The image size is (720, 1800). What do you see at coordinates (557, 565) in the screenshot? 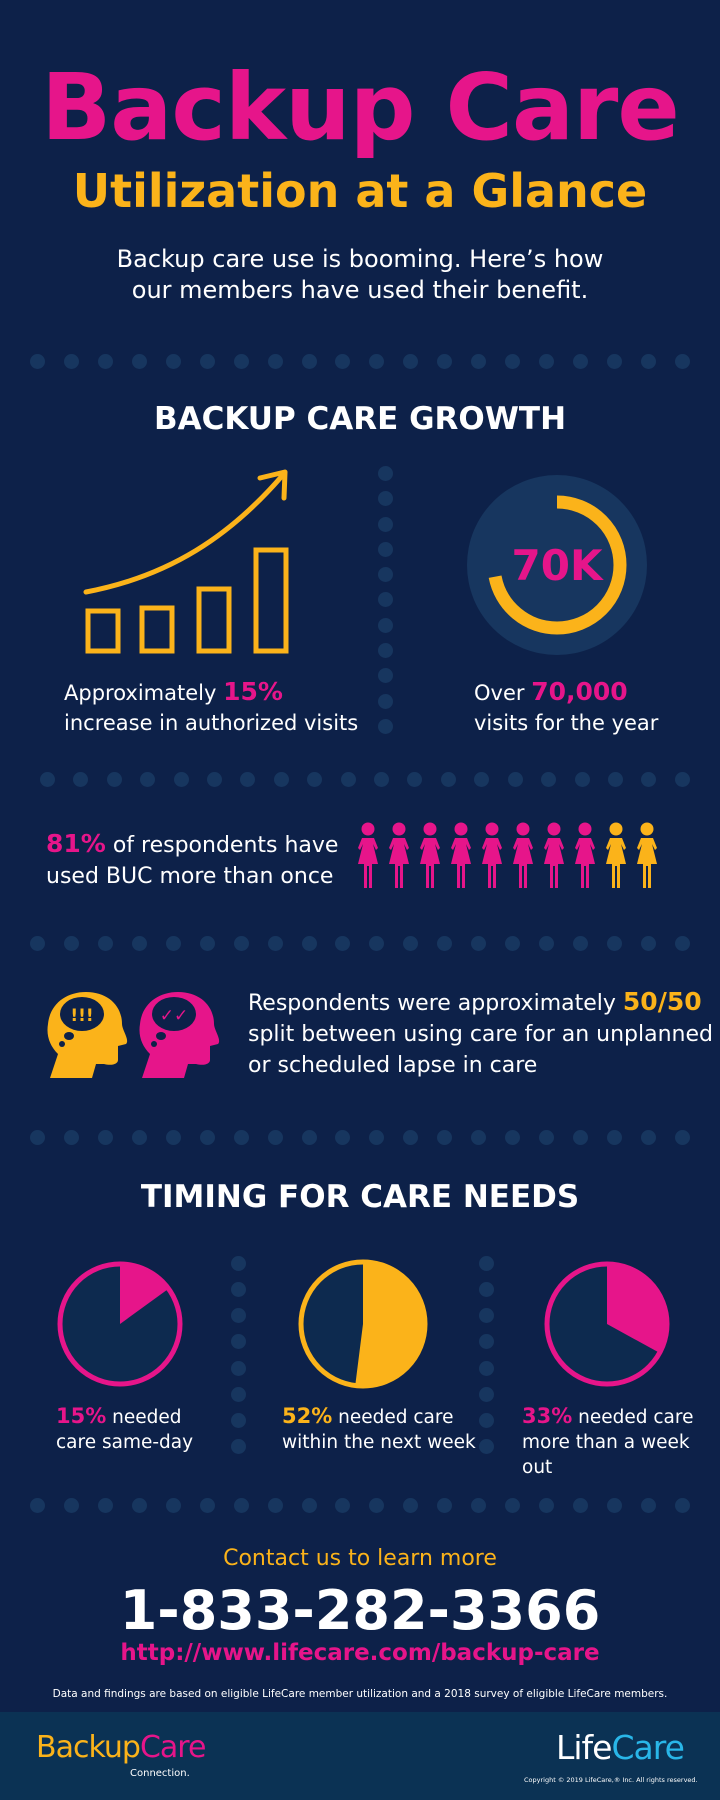
I see `visits-ring: 70K` at bounding box center [557, 565].